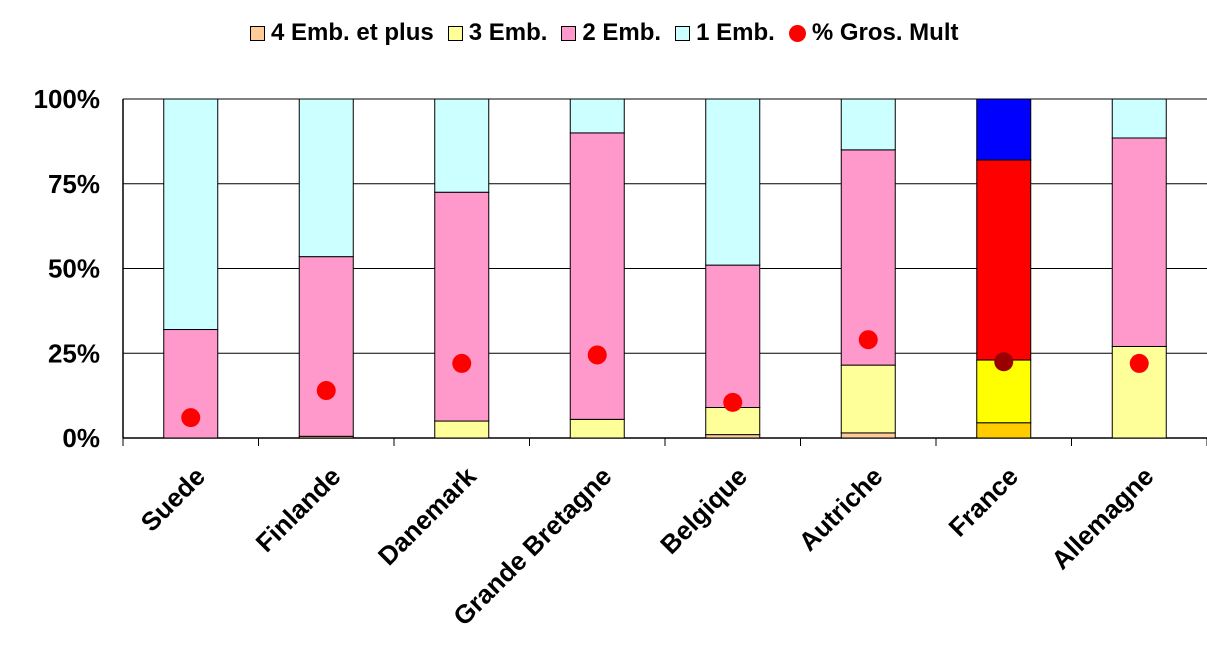 This screenshot has height=664, width=1207. I want to click on legend-label-2-emb: 2 Emb., so click(622, 32).